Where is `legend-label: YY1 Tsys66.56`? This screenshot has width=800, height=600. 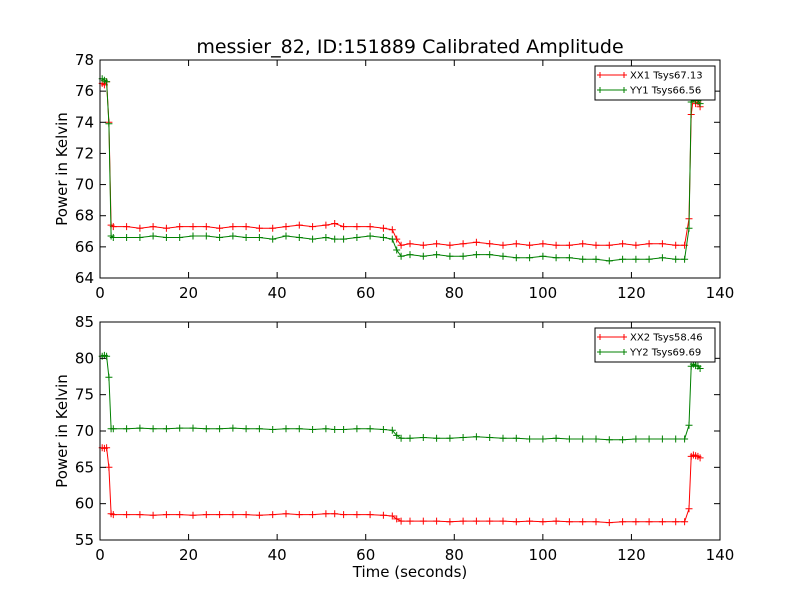
legend-label: YY1 Tsys66.56 is located at coordinates (665, 91).